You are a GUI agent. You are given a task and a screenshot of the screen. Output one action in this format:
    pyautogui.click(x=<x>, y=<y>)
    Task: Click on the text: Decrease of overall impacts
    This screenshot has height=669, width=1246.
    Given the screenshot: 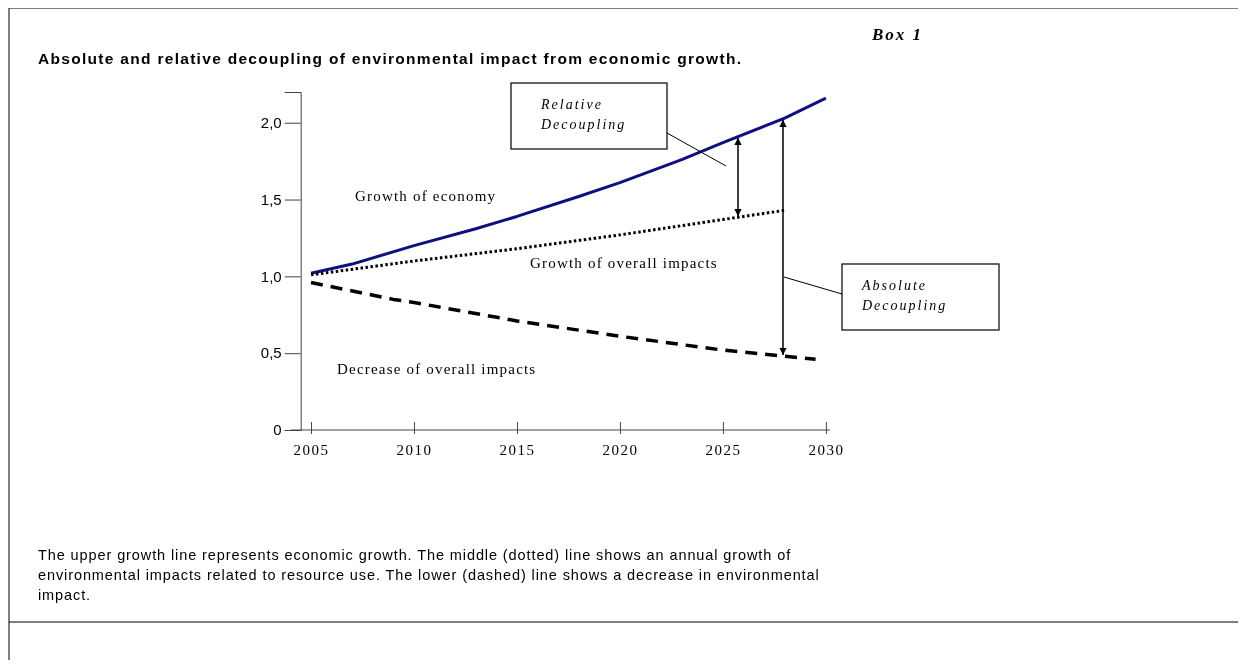 What is the action you would take?
    pyautogui.click(x=437, y=369)
    